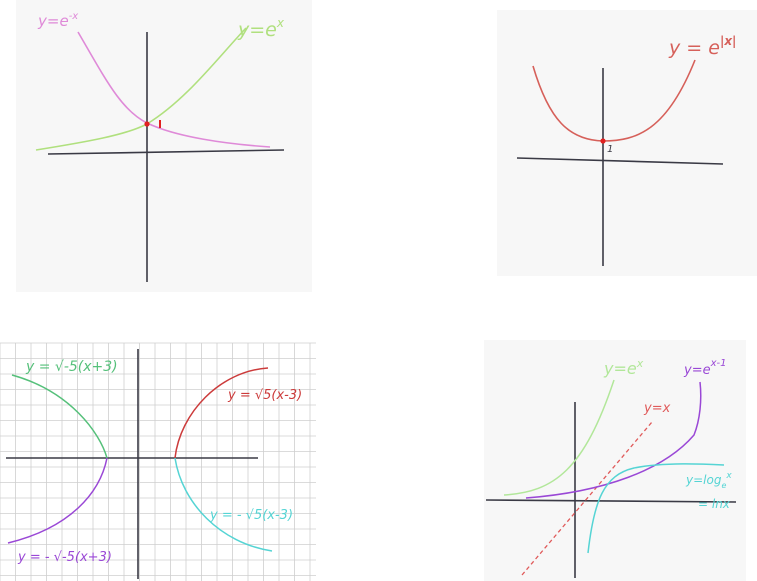 Image resolution: width=757 pixels, height=581 pixels. I want to click on label-red: y = √5(x-3), so click(264, 395).